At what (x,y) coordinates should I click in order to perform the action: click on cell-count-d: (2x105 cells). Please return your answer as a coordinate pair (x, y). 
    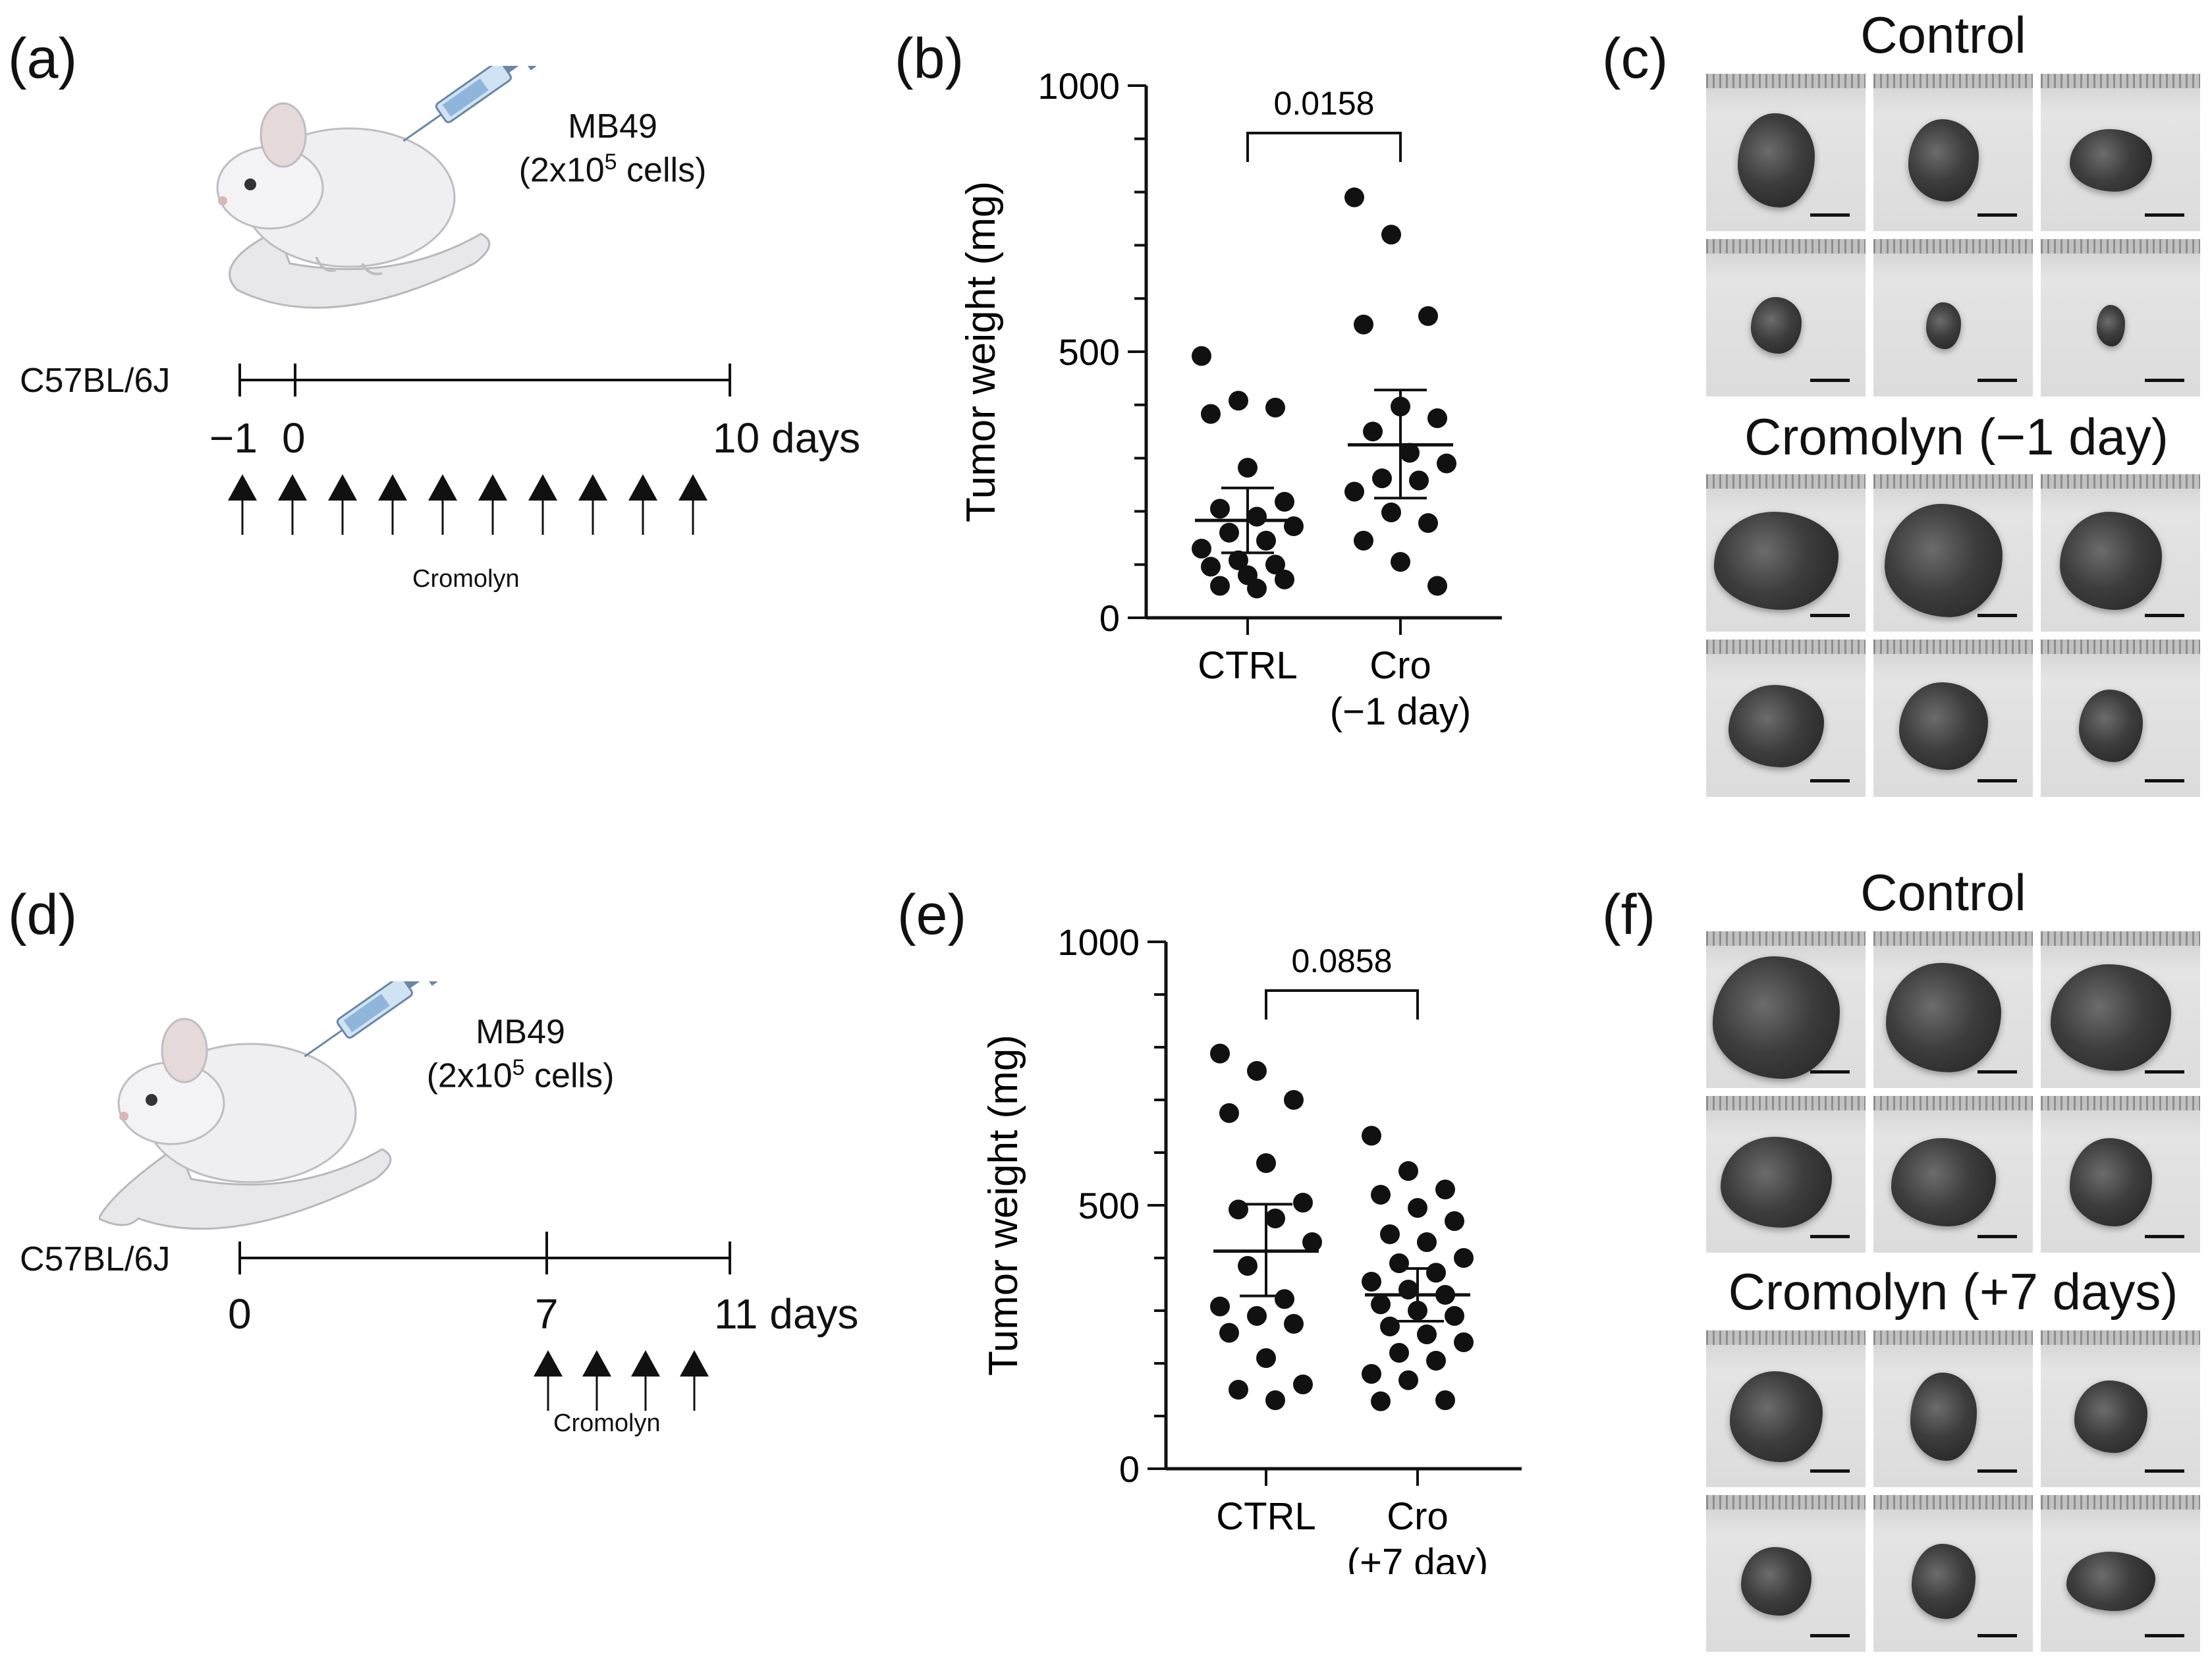
    Looking at the image, I should click on (520, 1075).